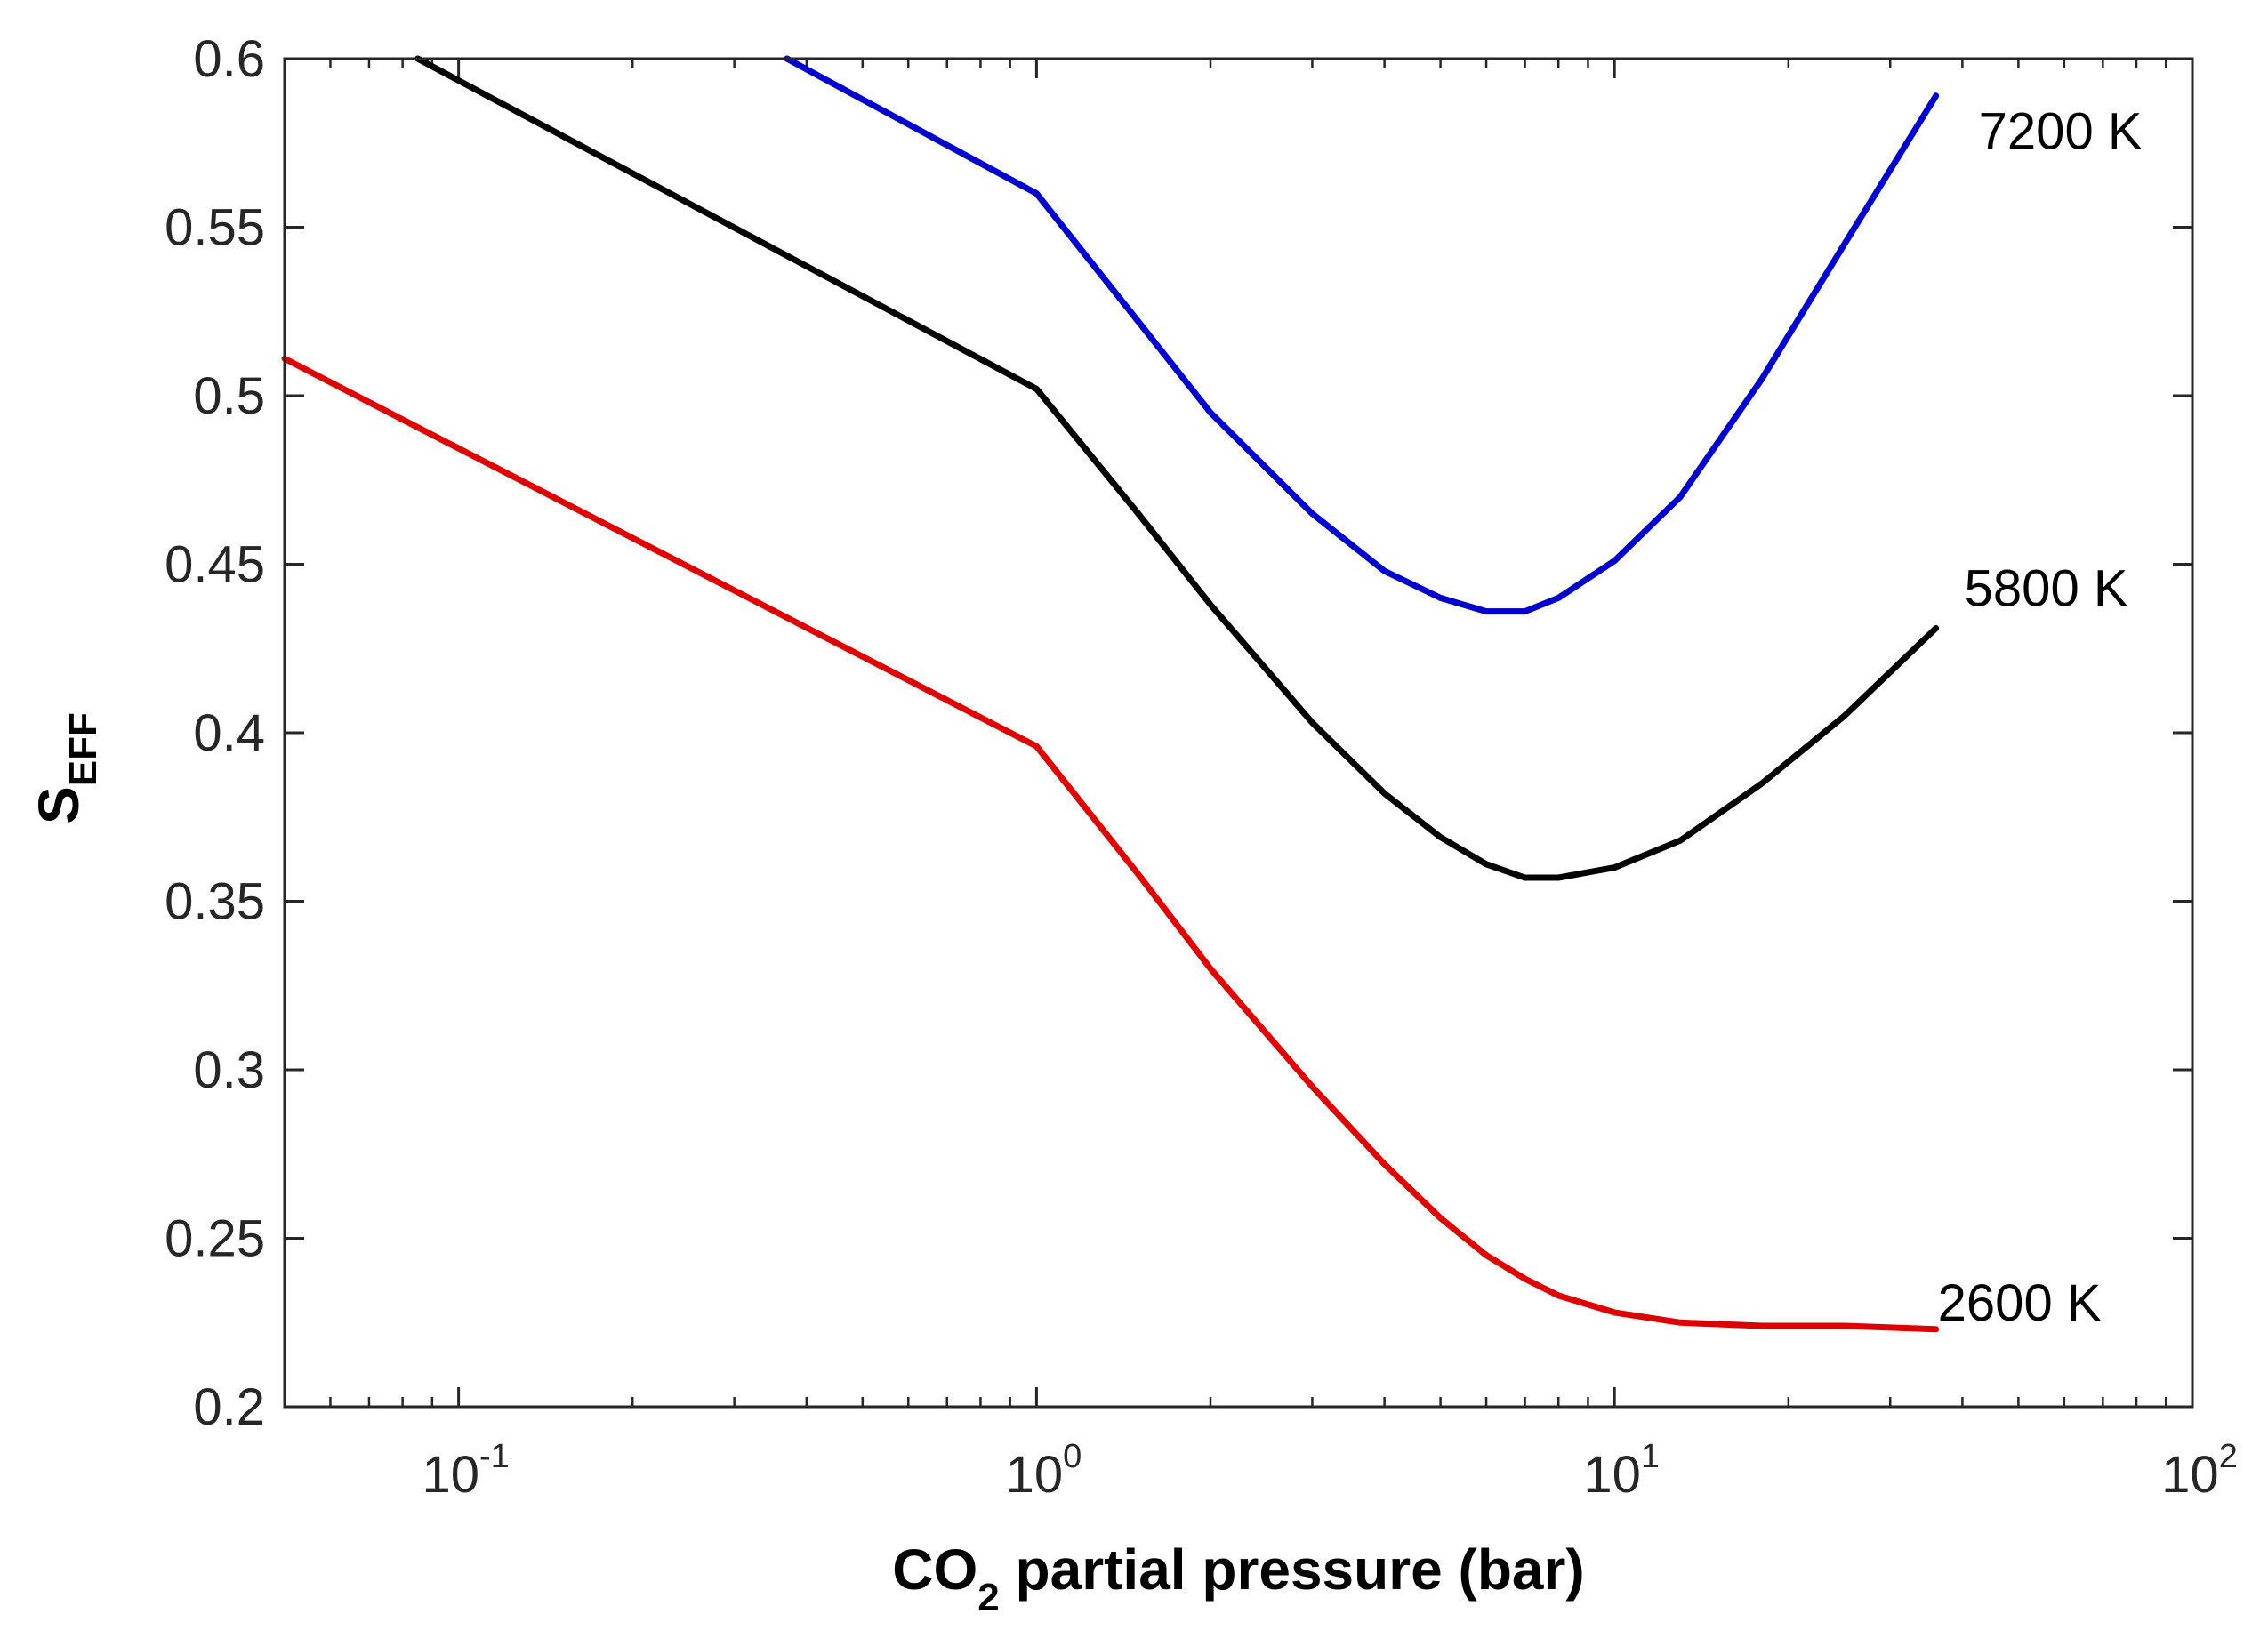 Image resolution: width=2268 pixels, height=1646 pixels. What do you see at coordinates (1293, 1570) in the screenshot?
I see `x-axis-title-rest: partial pressure (bar)` at bounding box center [1293, 1570].